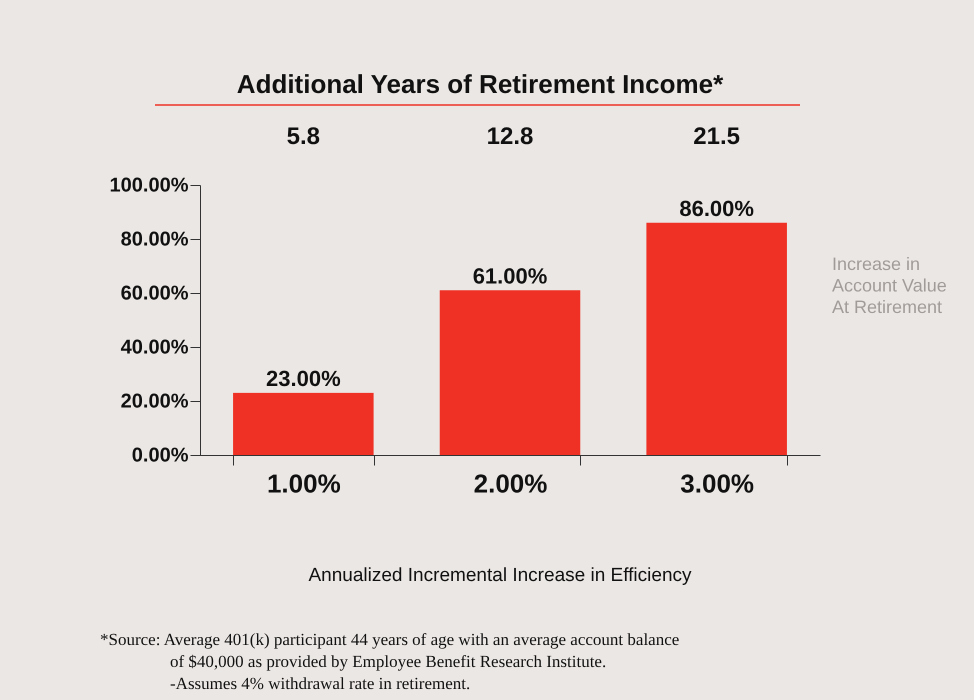  I want to click on x-tick-label: 2.00%, so click(511, 483).